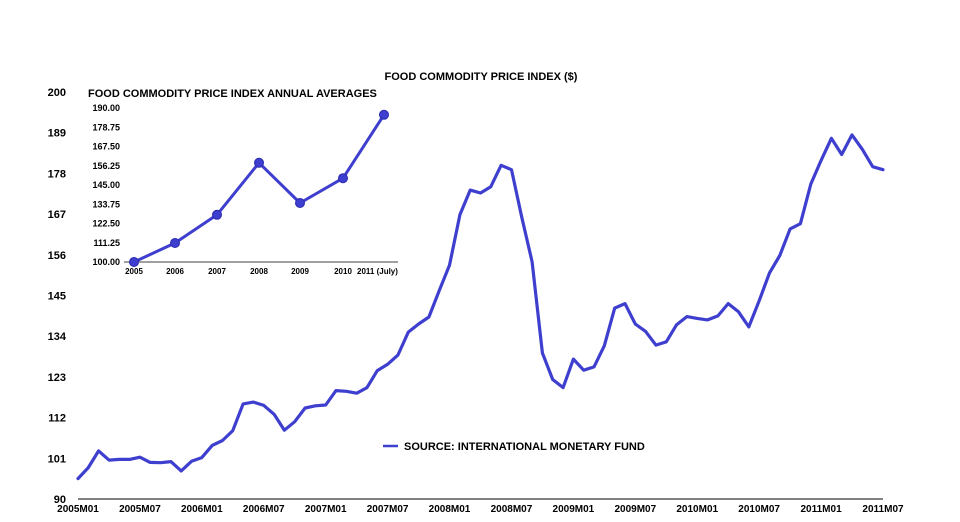 The height and width of the screenshot is (522, 960). I want to click on inset-y-tick-label: 156.25, so click(106, 166).